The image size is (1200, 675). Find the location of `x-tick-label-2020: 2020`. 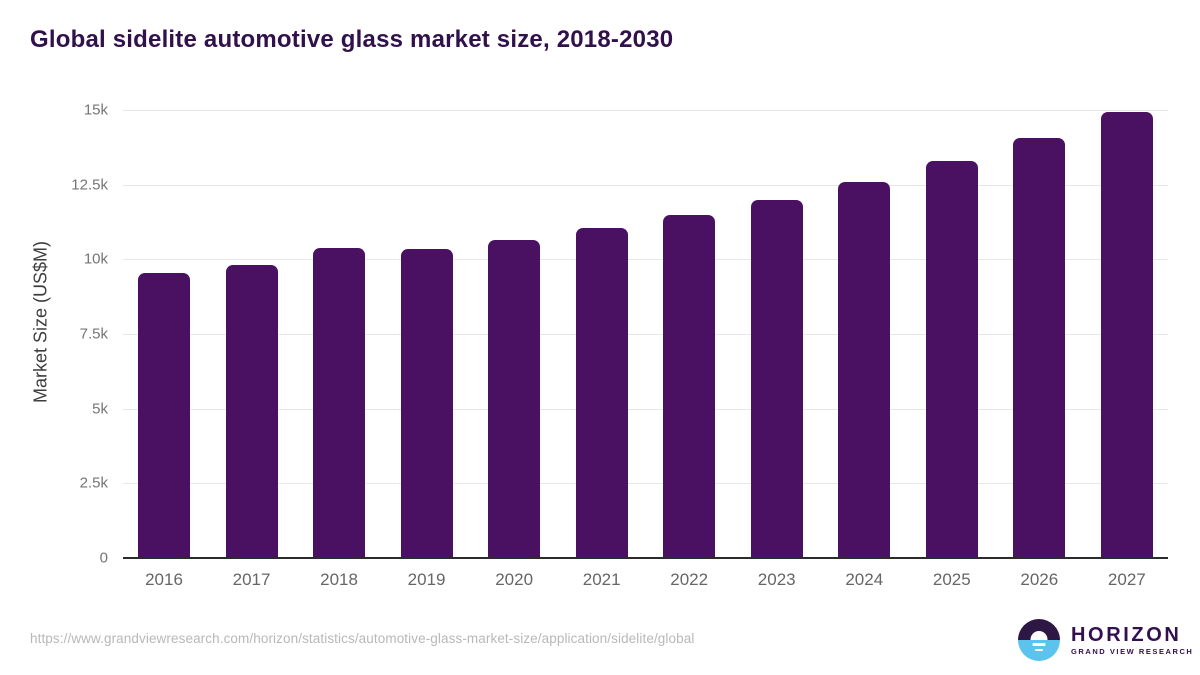

x-tick-label-2020: 2020 is located at coordinates (514, 579).